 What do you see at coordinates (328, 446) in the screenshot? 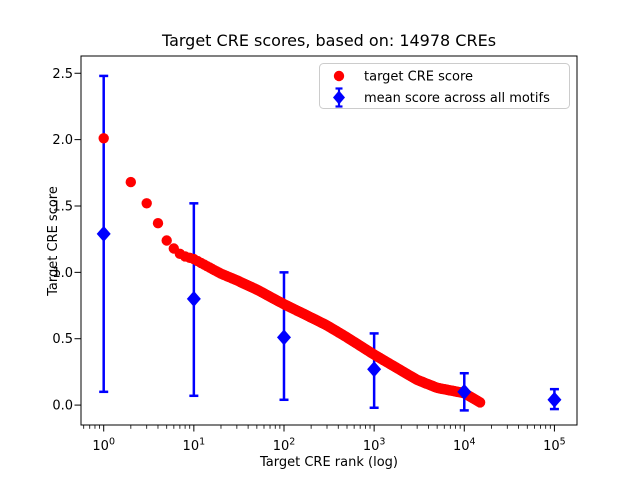
I see `x-tick-labels: 10⁰ 10¹ 10² 10³ 10⁴ 10⁵` at bounding box center [328, 446].